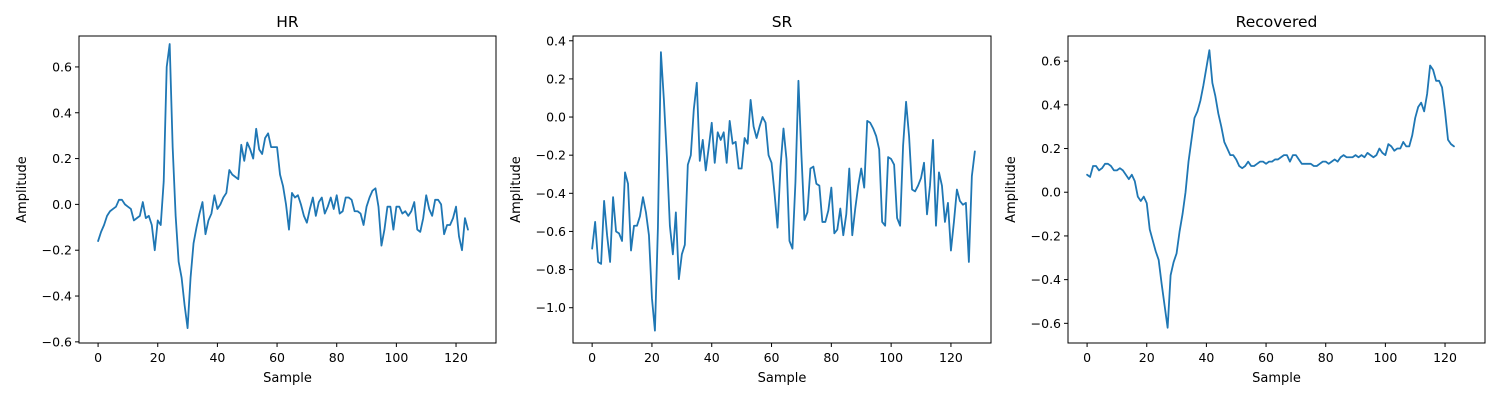 This screenshot has height=400, width=1500. Describe the element at coordinates (551, 307) in the screenshot. I see `y-tick-label: −1.0` at that location.